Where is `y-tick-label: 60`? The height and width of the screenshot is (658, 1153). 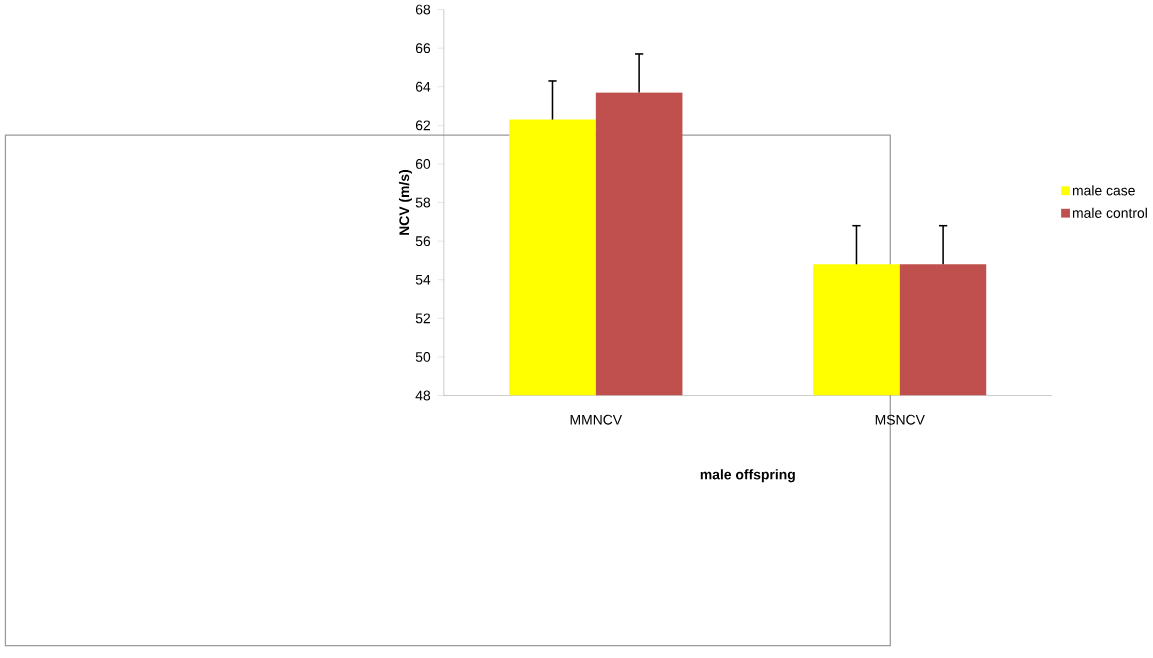
y-tick-label: 60 is located at coordinates (423, 164).